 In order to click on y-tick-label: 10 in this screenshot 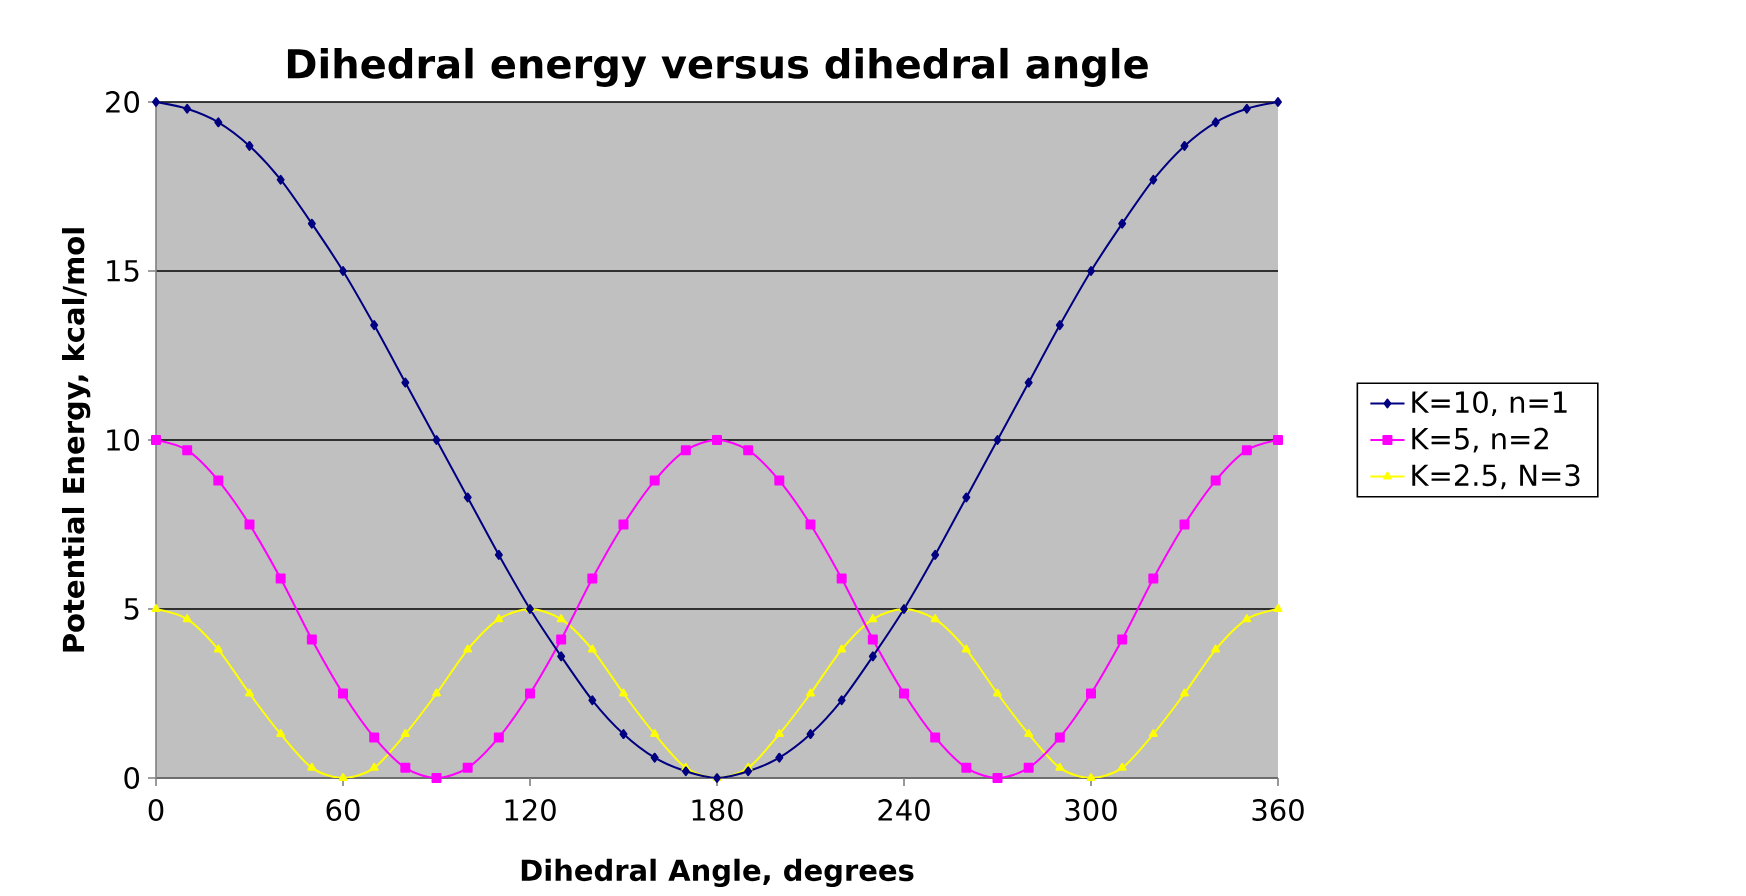, I will do `click(123, 440)`.